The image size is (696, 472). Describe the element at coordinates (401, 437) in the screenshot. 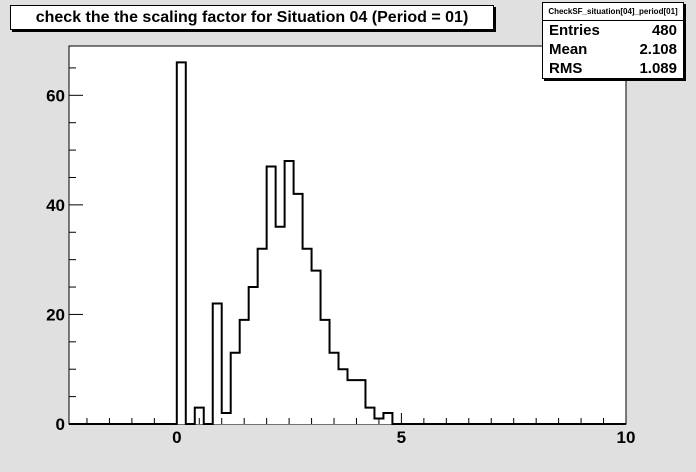

I see `x-tick-label: 5` at that location.